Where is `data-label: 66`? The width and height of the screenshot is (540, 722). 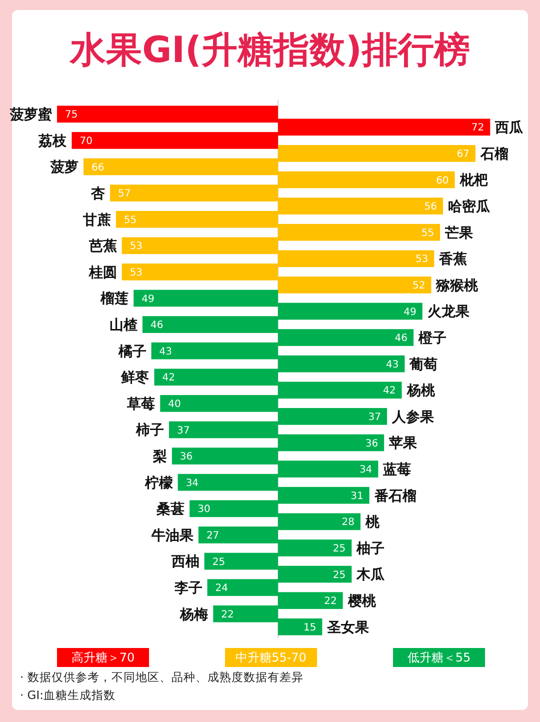 data-label: 66 is located at coordinates (98, 168).